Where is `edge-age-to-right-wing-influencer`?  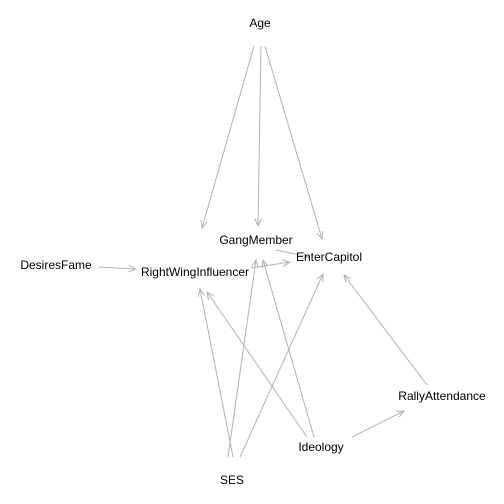 edge-age-to-right-wing-influencer is located at coordinates (227, 137).